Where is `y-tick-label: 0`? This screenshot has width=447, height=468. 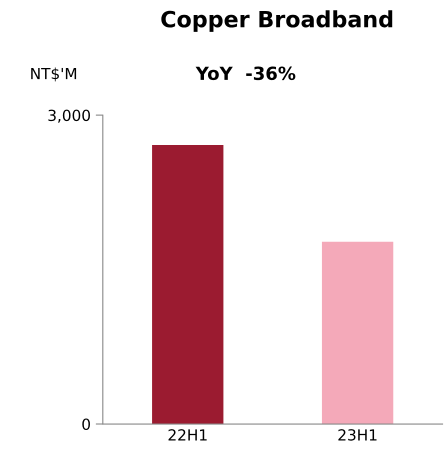 y-tick-label: 0 is located at coordinates (86, 424).